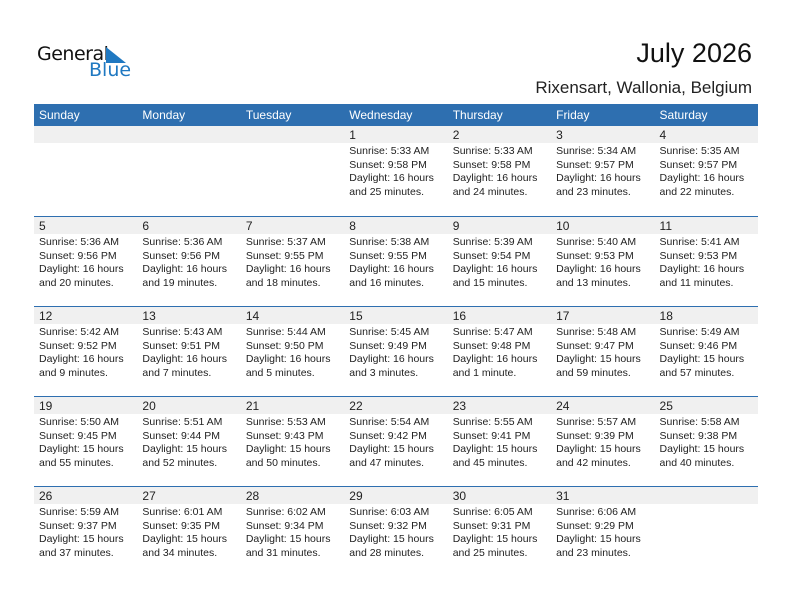  I want to click on sunrise-text: Sunrise: 5:59 AM, so click(79, 512).